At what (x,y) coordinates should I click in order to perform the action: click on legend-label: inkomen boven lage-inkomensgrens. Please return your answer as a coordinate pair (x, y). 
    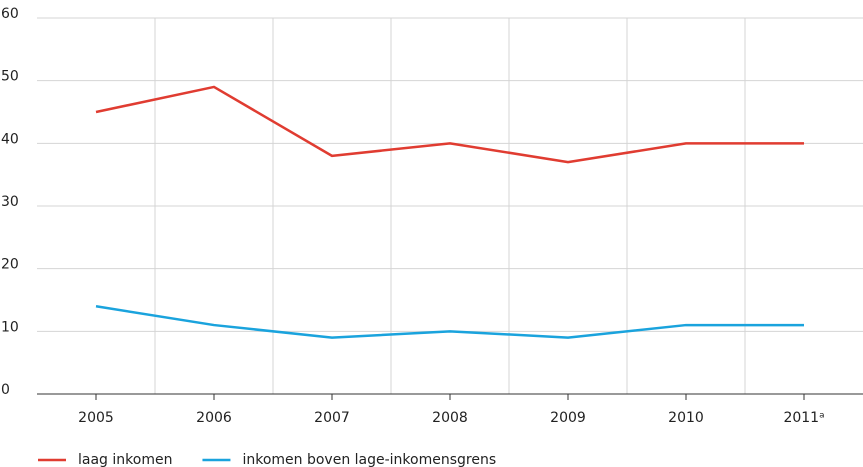
    Looking at the image, I should click on (369, 459).